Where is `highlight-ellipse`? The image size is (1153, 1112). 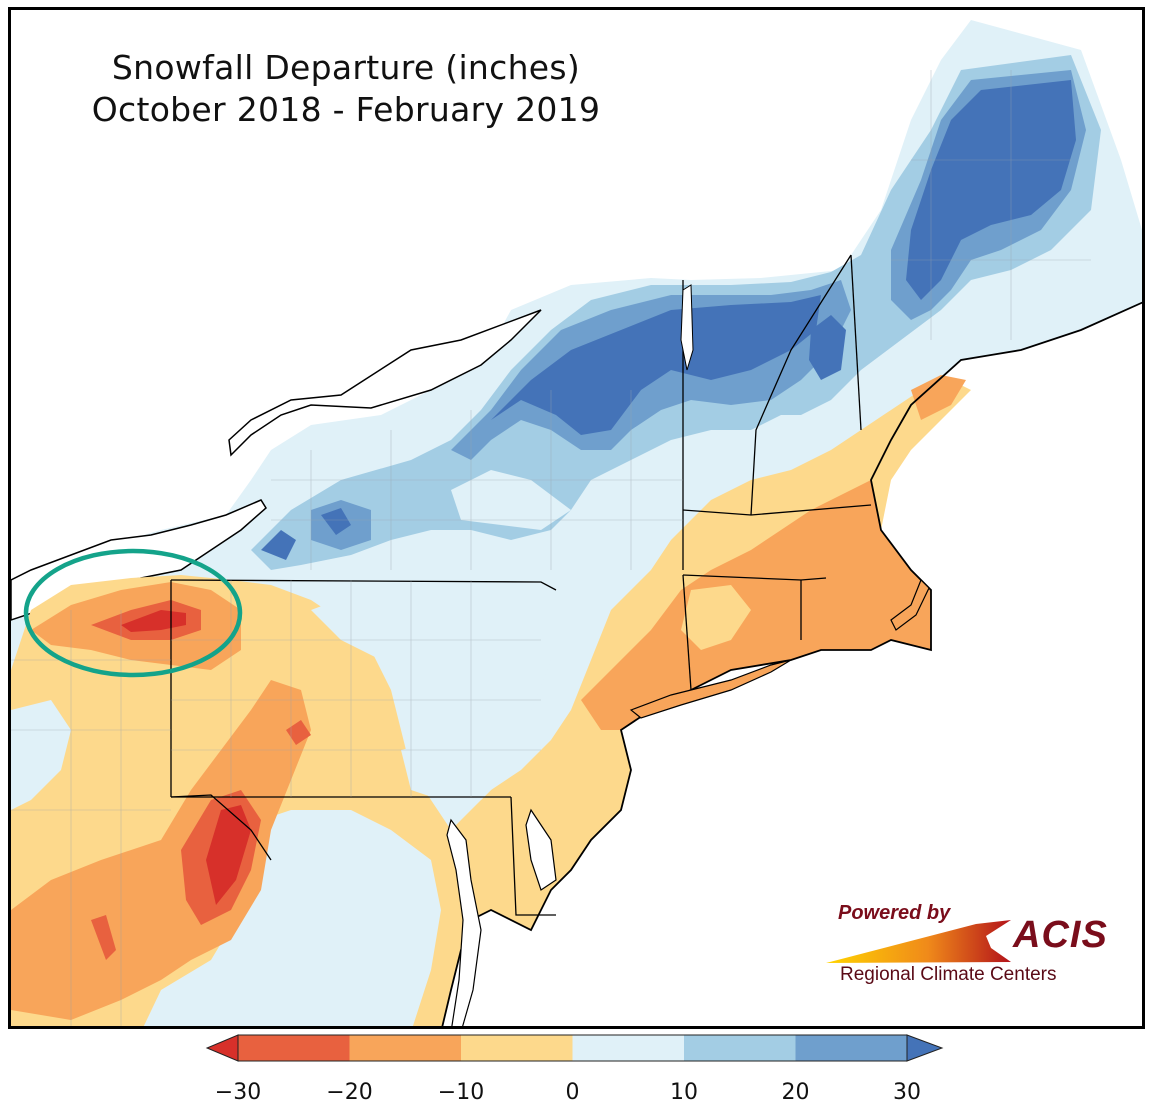 highlight-ellipse is located at coordinates (133, 613).